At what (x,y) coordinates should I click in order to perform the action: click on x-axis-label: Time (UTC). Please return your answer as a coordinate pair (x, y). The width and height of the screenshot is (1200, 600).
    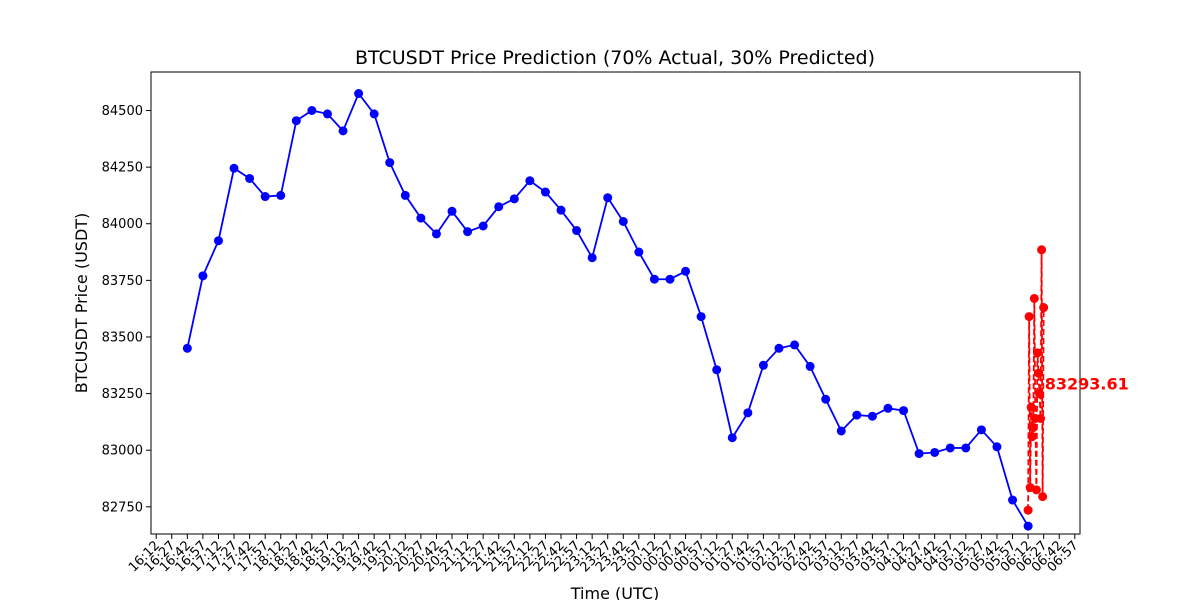
    Looking at the image, I should click on (614, 592).